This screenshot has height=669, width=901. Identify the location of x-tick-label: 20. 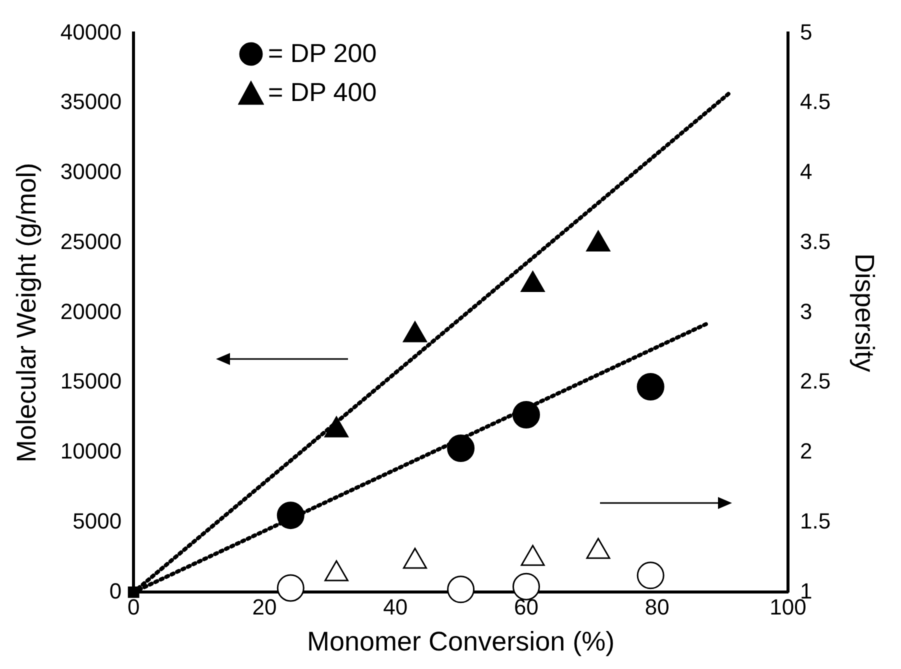
(264, 607).